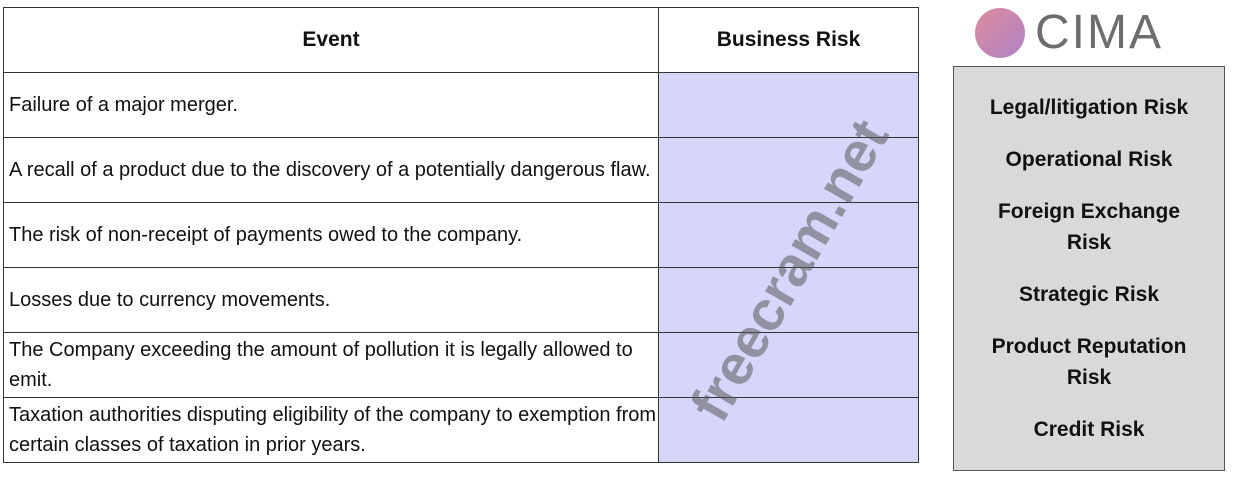 The image size is (1234, 486). Describe the element at coordinates (1089, 107) in the screenshot. I see `option-legal-litigation-risk: Legal/litigation Risk` at that location.